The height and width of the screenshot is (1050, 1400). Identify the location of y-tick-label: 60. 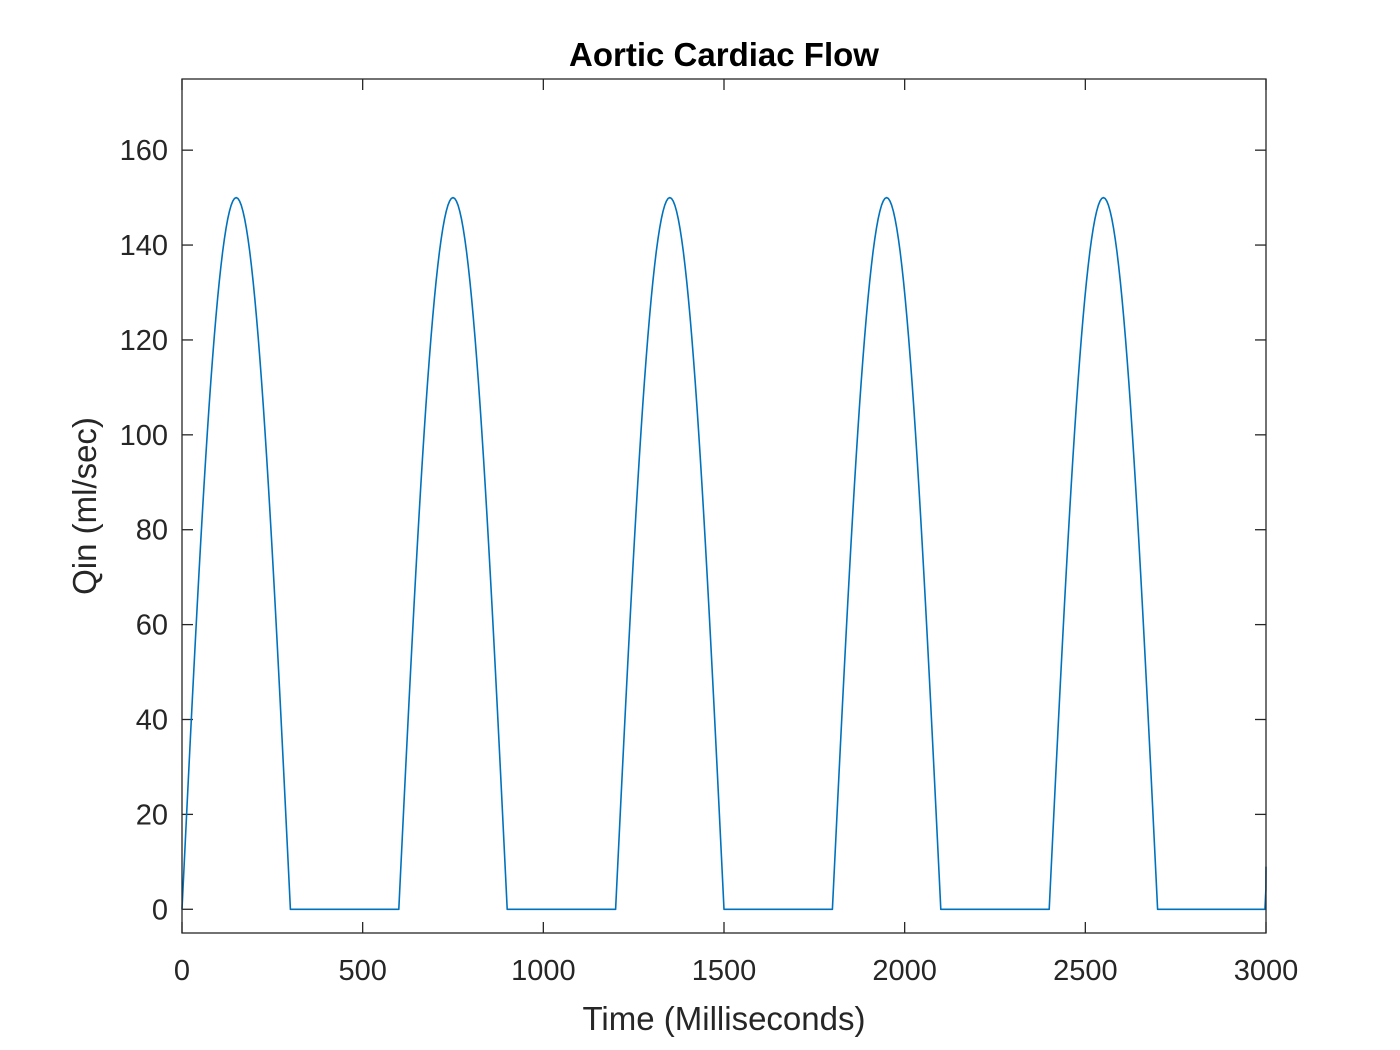
(152, 626).